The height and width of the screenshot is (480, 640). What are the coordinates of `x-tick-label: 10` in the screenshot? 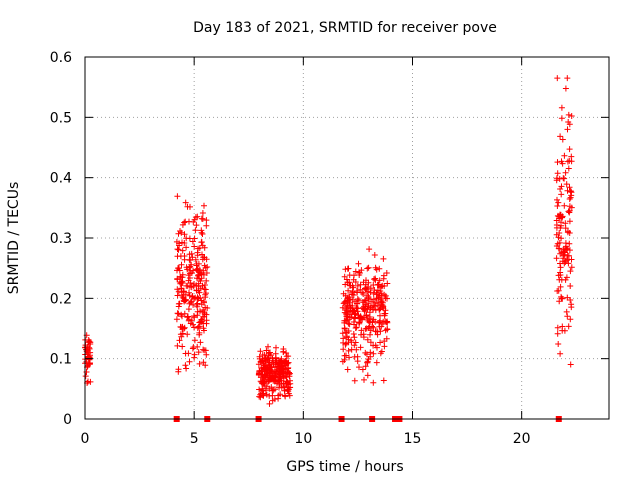 It's located at (303, 439).